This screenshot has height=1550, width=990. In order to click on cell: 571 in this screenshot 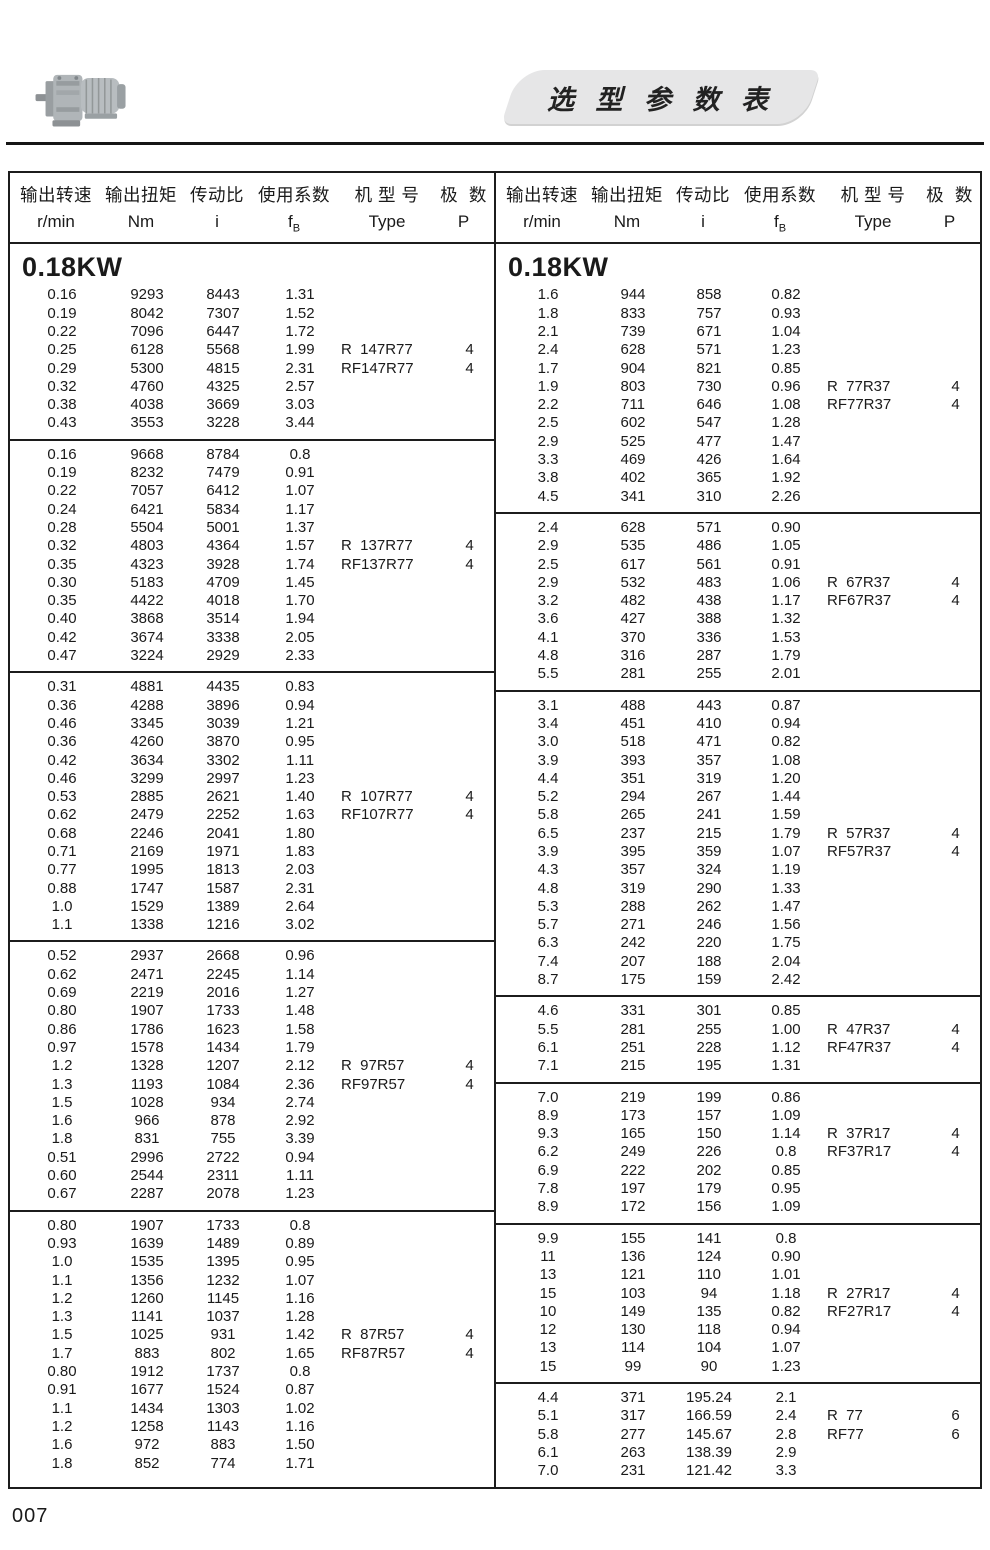, I will do `click(709, 527)`.